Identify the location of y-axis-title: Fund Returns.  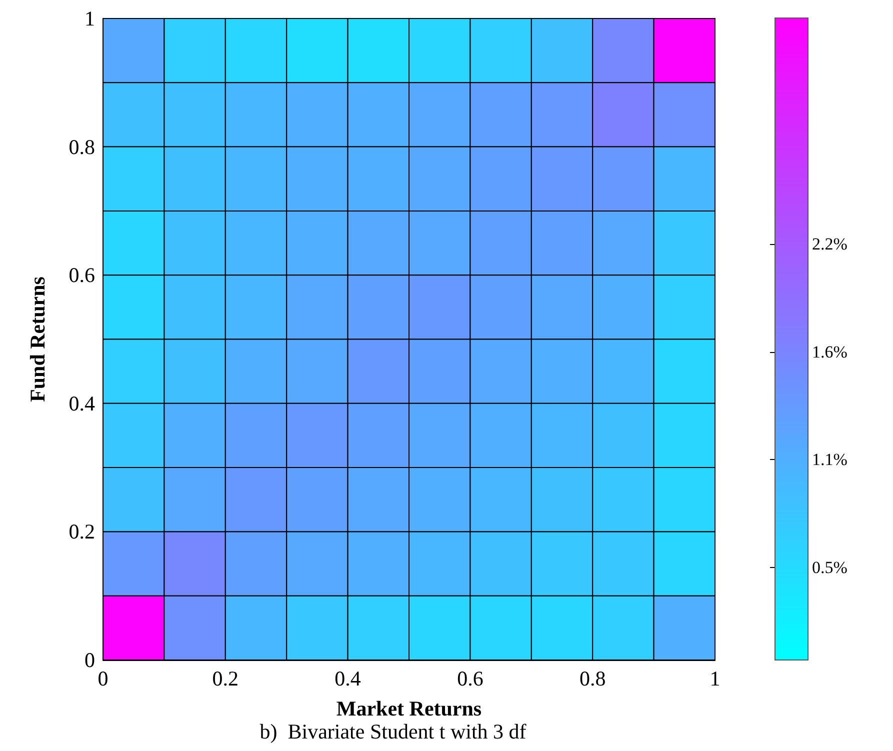
(38, 339).